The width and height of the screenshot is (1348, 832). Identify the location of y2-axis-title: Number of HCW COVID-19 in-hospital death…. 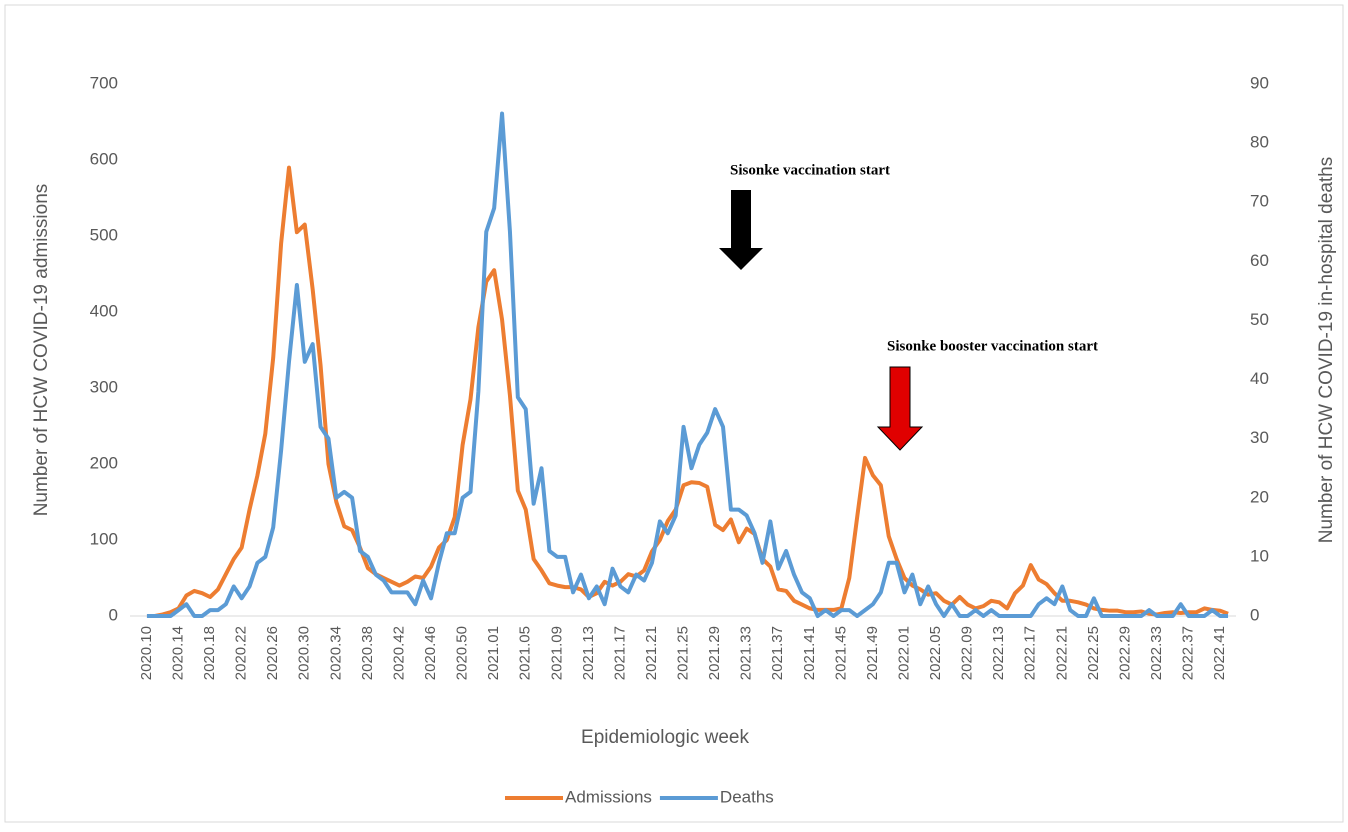
(1326, 350).